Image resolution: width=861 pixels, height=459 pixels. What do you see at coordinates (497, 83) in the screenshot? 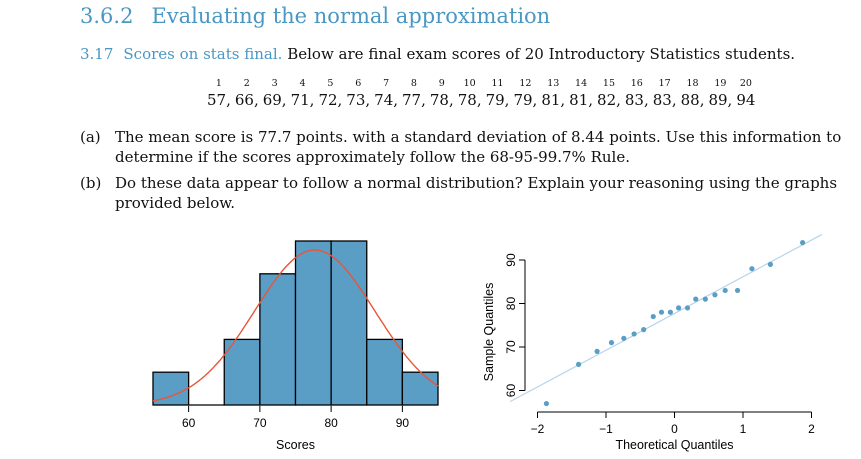
I see `score-index: 11` at bounding box center [497, 83].